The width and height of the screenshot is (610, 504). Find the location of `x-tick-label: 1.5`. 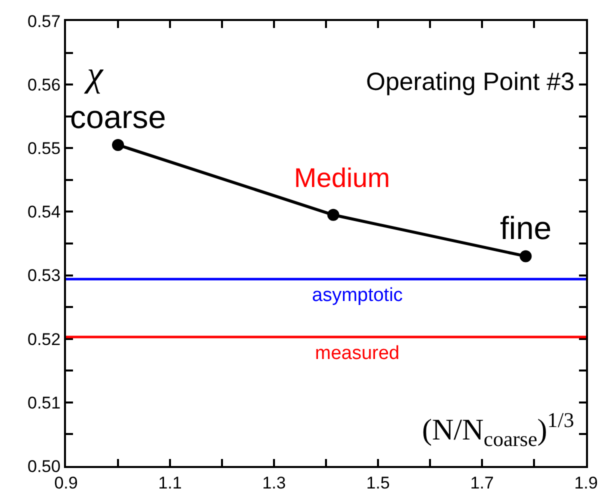

x-tick-label: 1.5 is located at coordinates (378, 482).